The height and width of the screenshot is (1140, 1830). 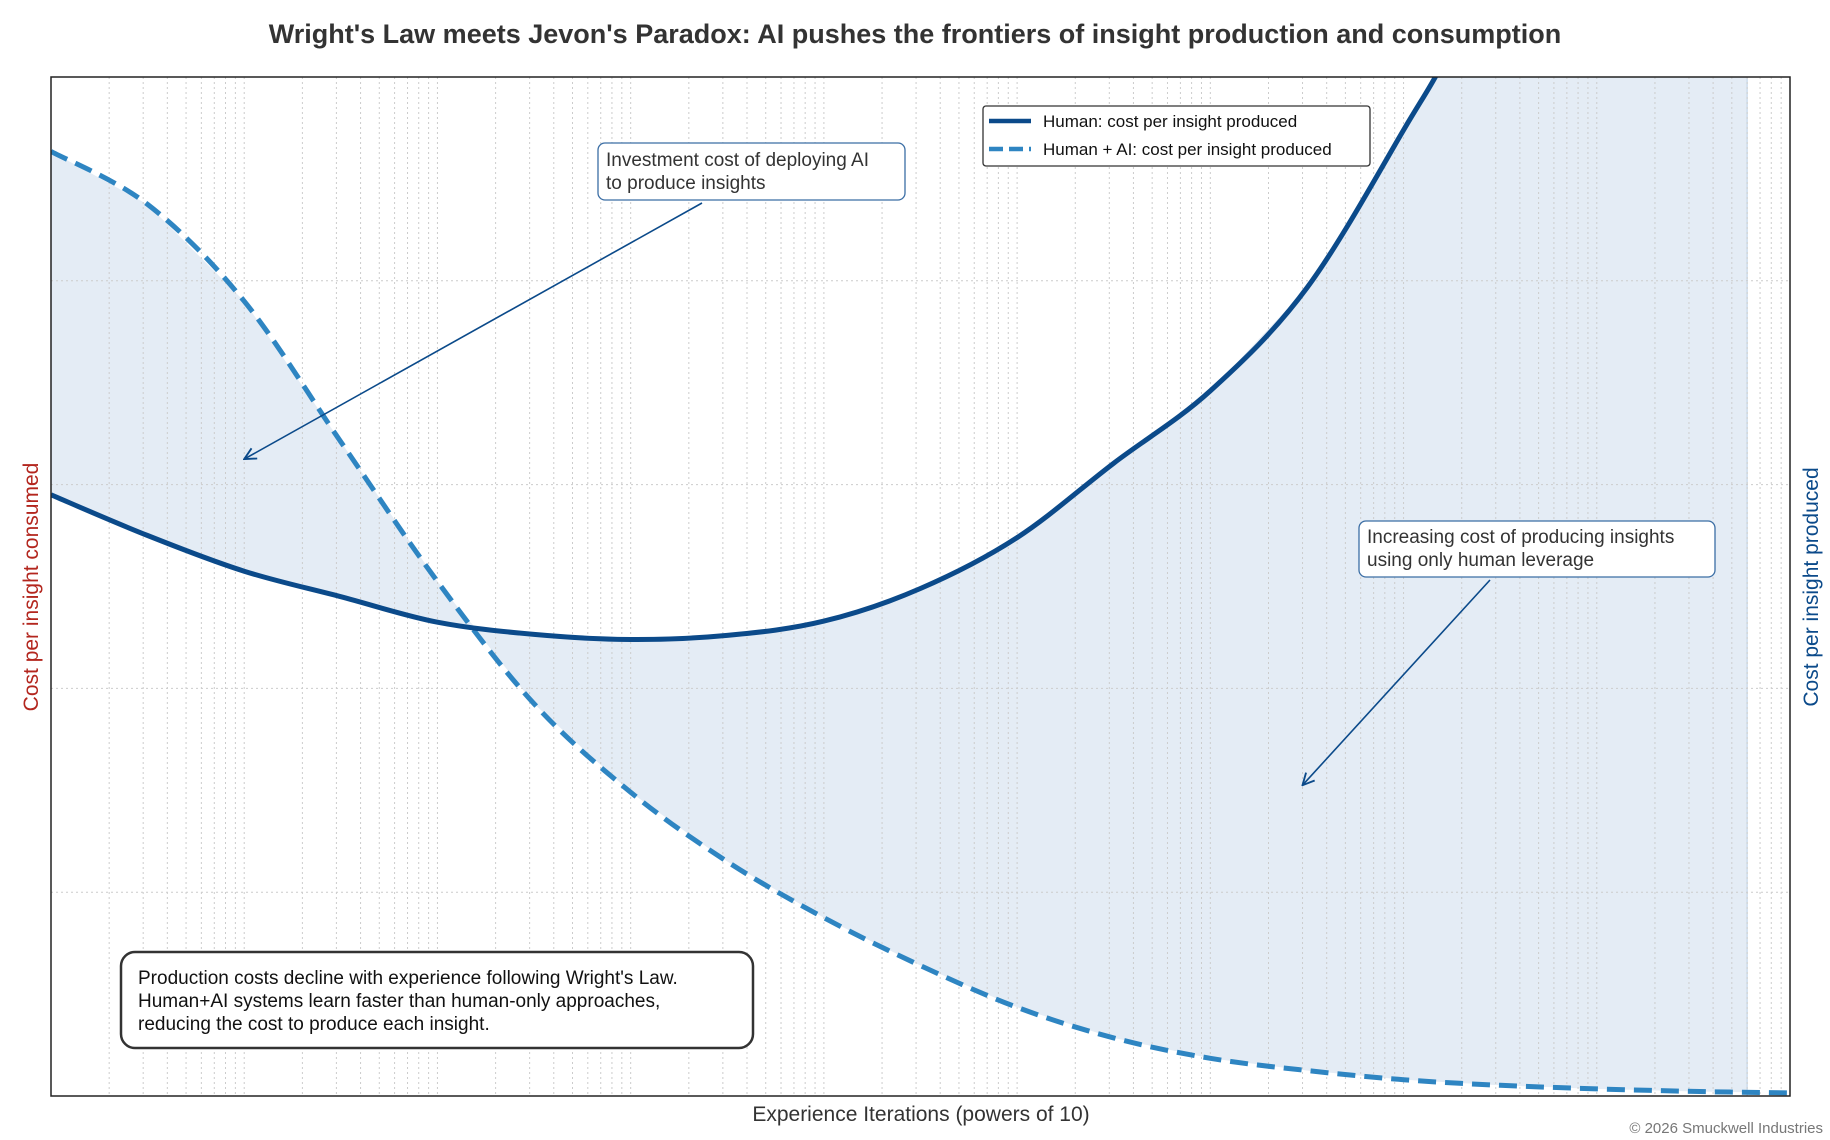 What do you see at coordinates (1811, 586) in the screenshot?
I see `y-axis-label-right: Cost per insight produced` at bounding box center [1811, 586].